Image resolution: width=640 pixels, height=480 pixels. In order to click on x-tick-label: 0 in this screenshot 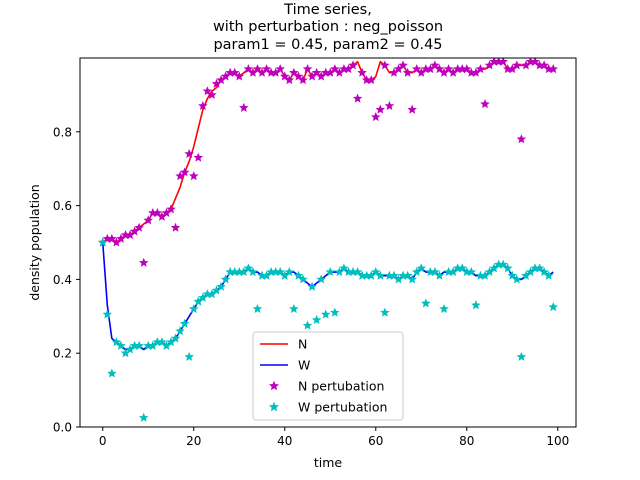, I will do `click(103, 441)`.